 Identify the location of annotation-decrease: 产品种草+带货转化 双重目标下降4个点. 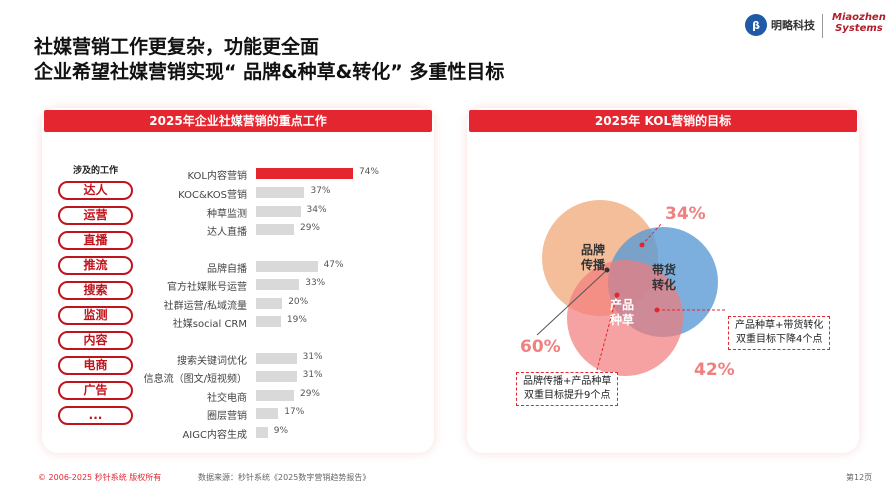
(779, 333).